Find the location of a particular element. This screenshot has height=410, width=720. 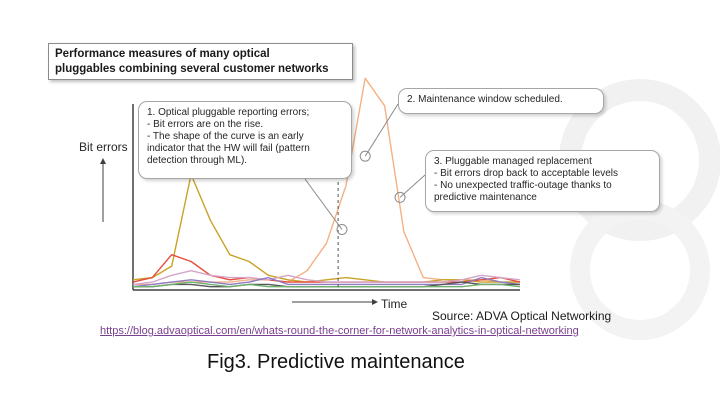

callout-3-line-4: predictive maintenance is located at coordinates (485, 197).